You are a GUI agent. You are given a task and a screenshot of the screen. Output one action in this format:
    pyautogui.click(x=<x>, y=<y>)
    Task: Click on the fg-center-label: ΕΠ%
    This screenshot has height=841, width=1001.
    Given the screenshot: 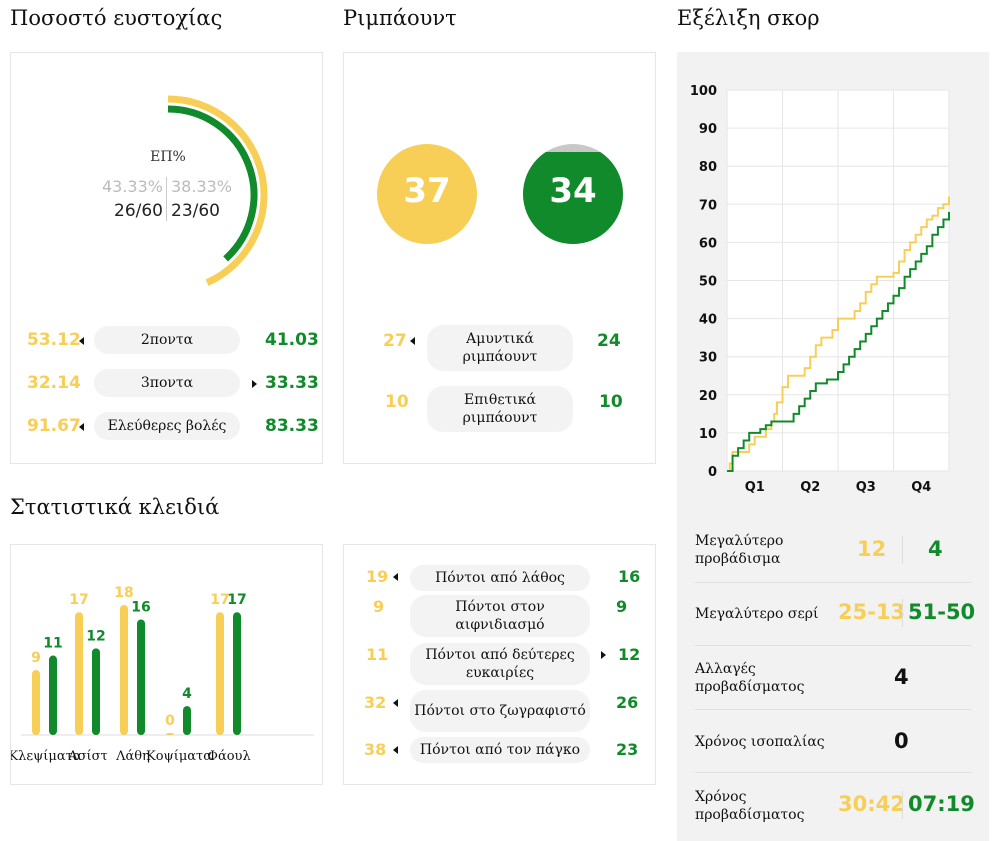 What is the action you would take?
    pyautogui.click(x=168, y=157)
    